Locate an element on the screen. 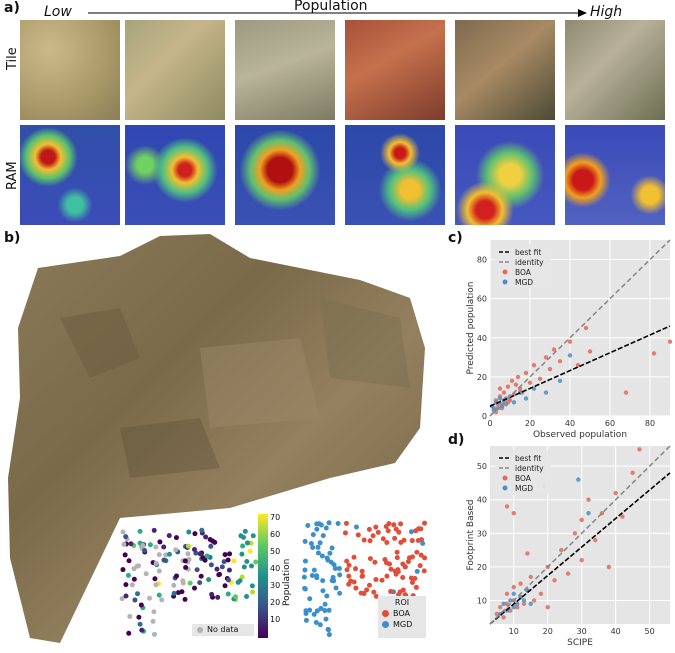 The height and width of the screenshot is (653, 675). legend-label: best fit is located at coordinates (528, 252).